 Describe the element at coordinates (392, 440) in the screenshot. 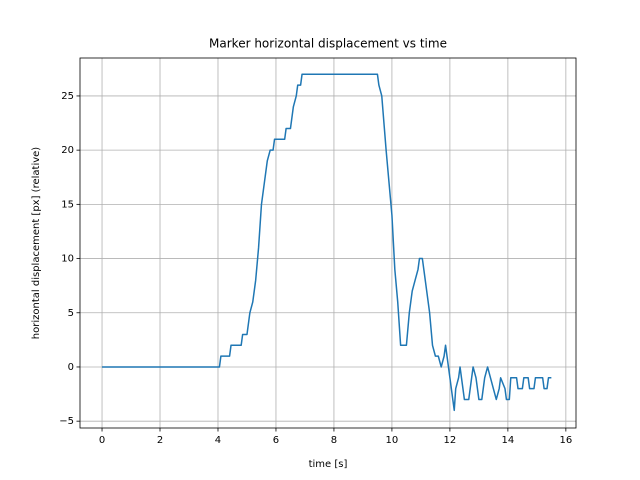

I see `x-tick-label: 10` at that location.